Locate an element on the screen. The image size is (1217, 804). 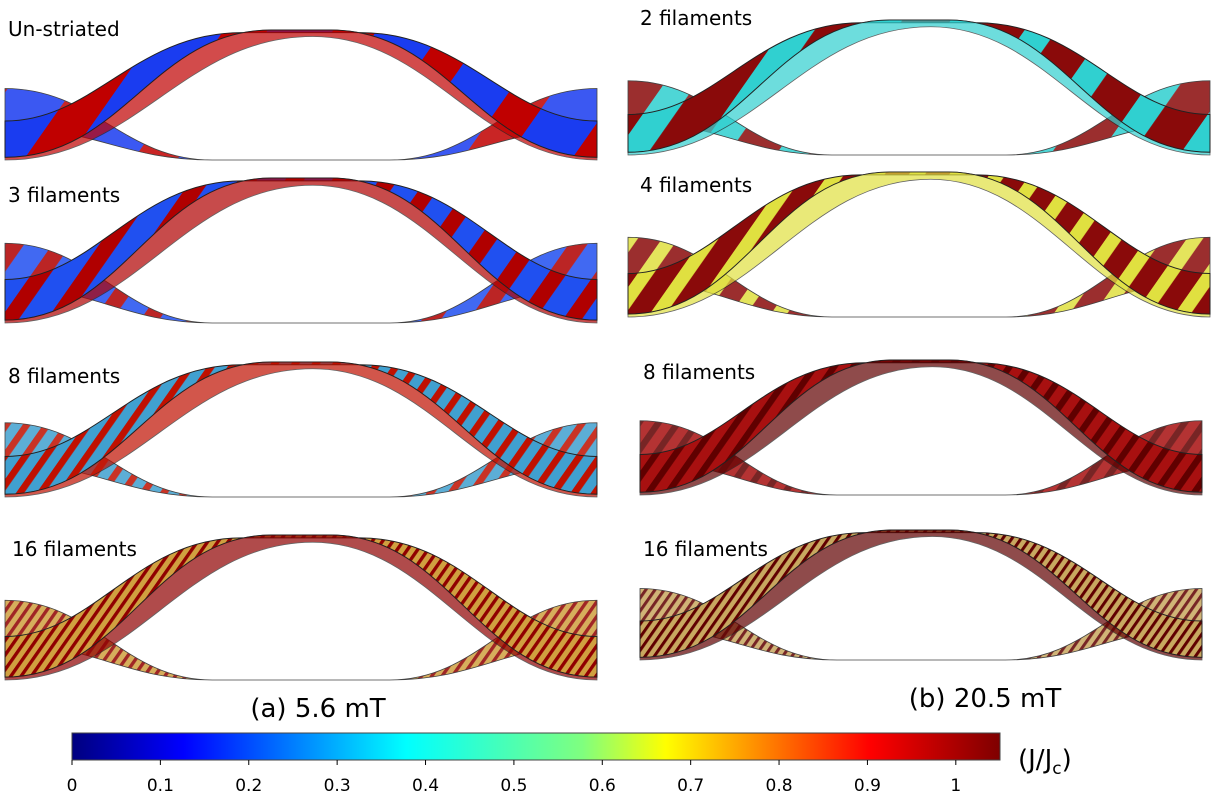
tick-label: 0.6 is located at coordinates (602, 786).